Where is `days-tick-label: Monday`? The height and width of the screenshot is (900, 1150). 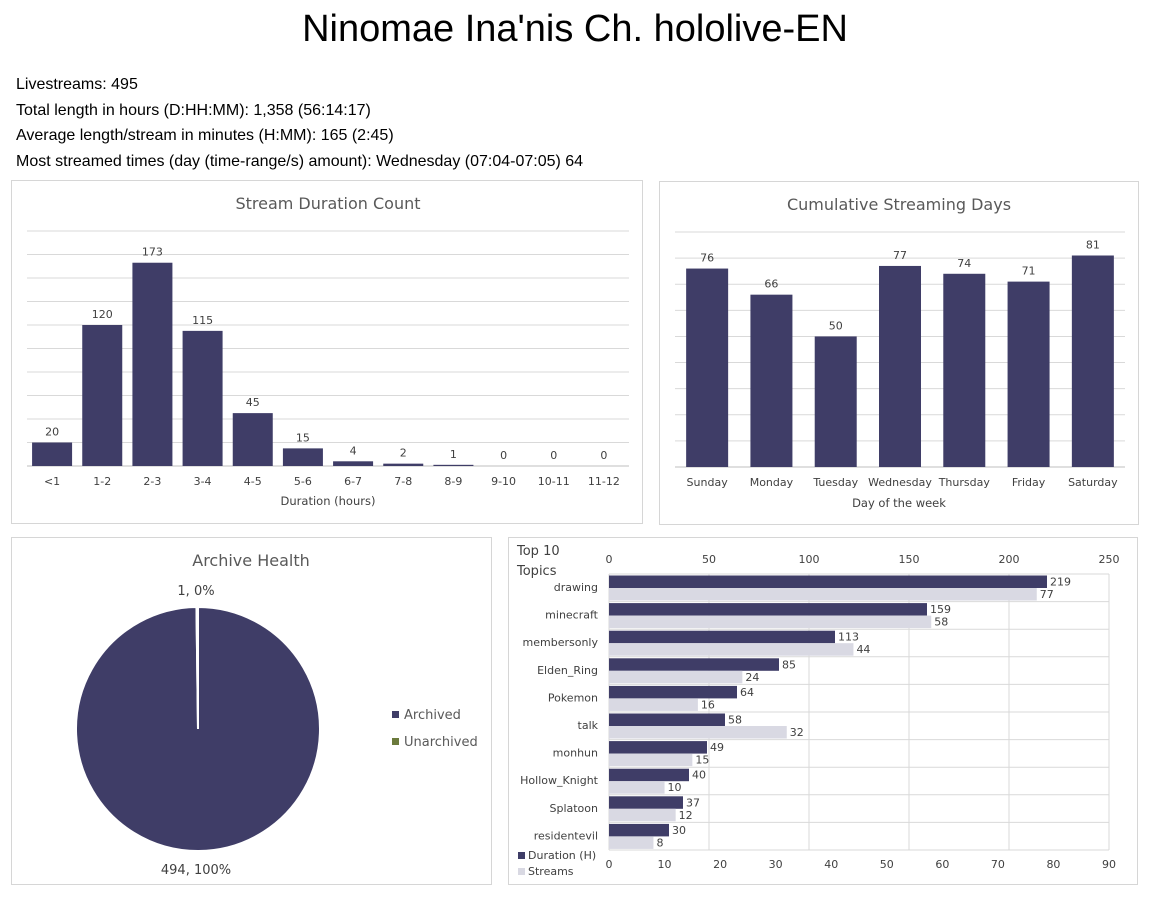 days-tick-label: Monday is located at coordinates (772, 482).